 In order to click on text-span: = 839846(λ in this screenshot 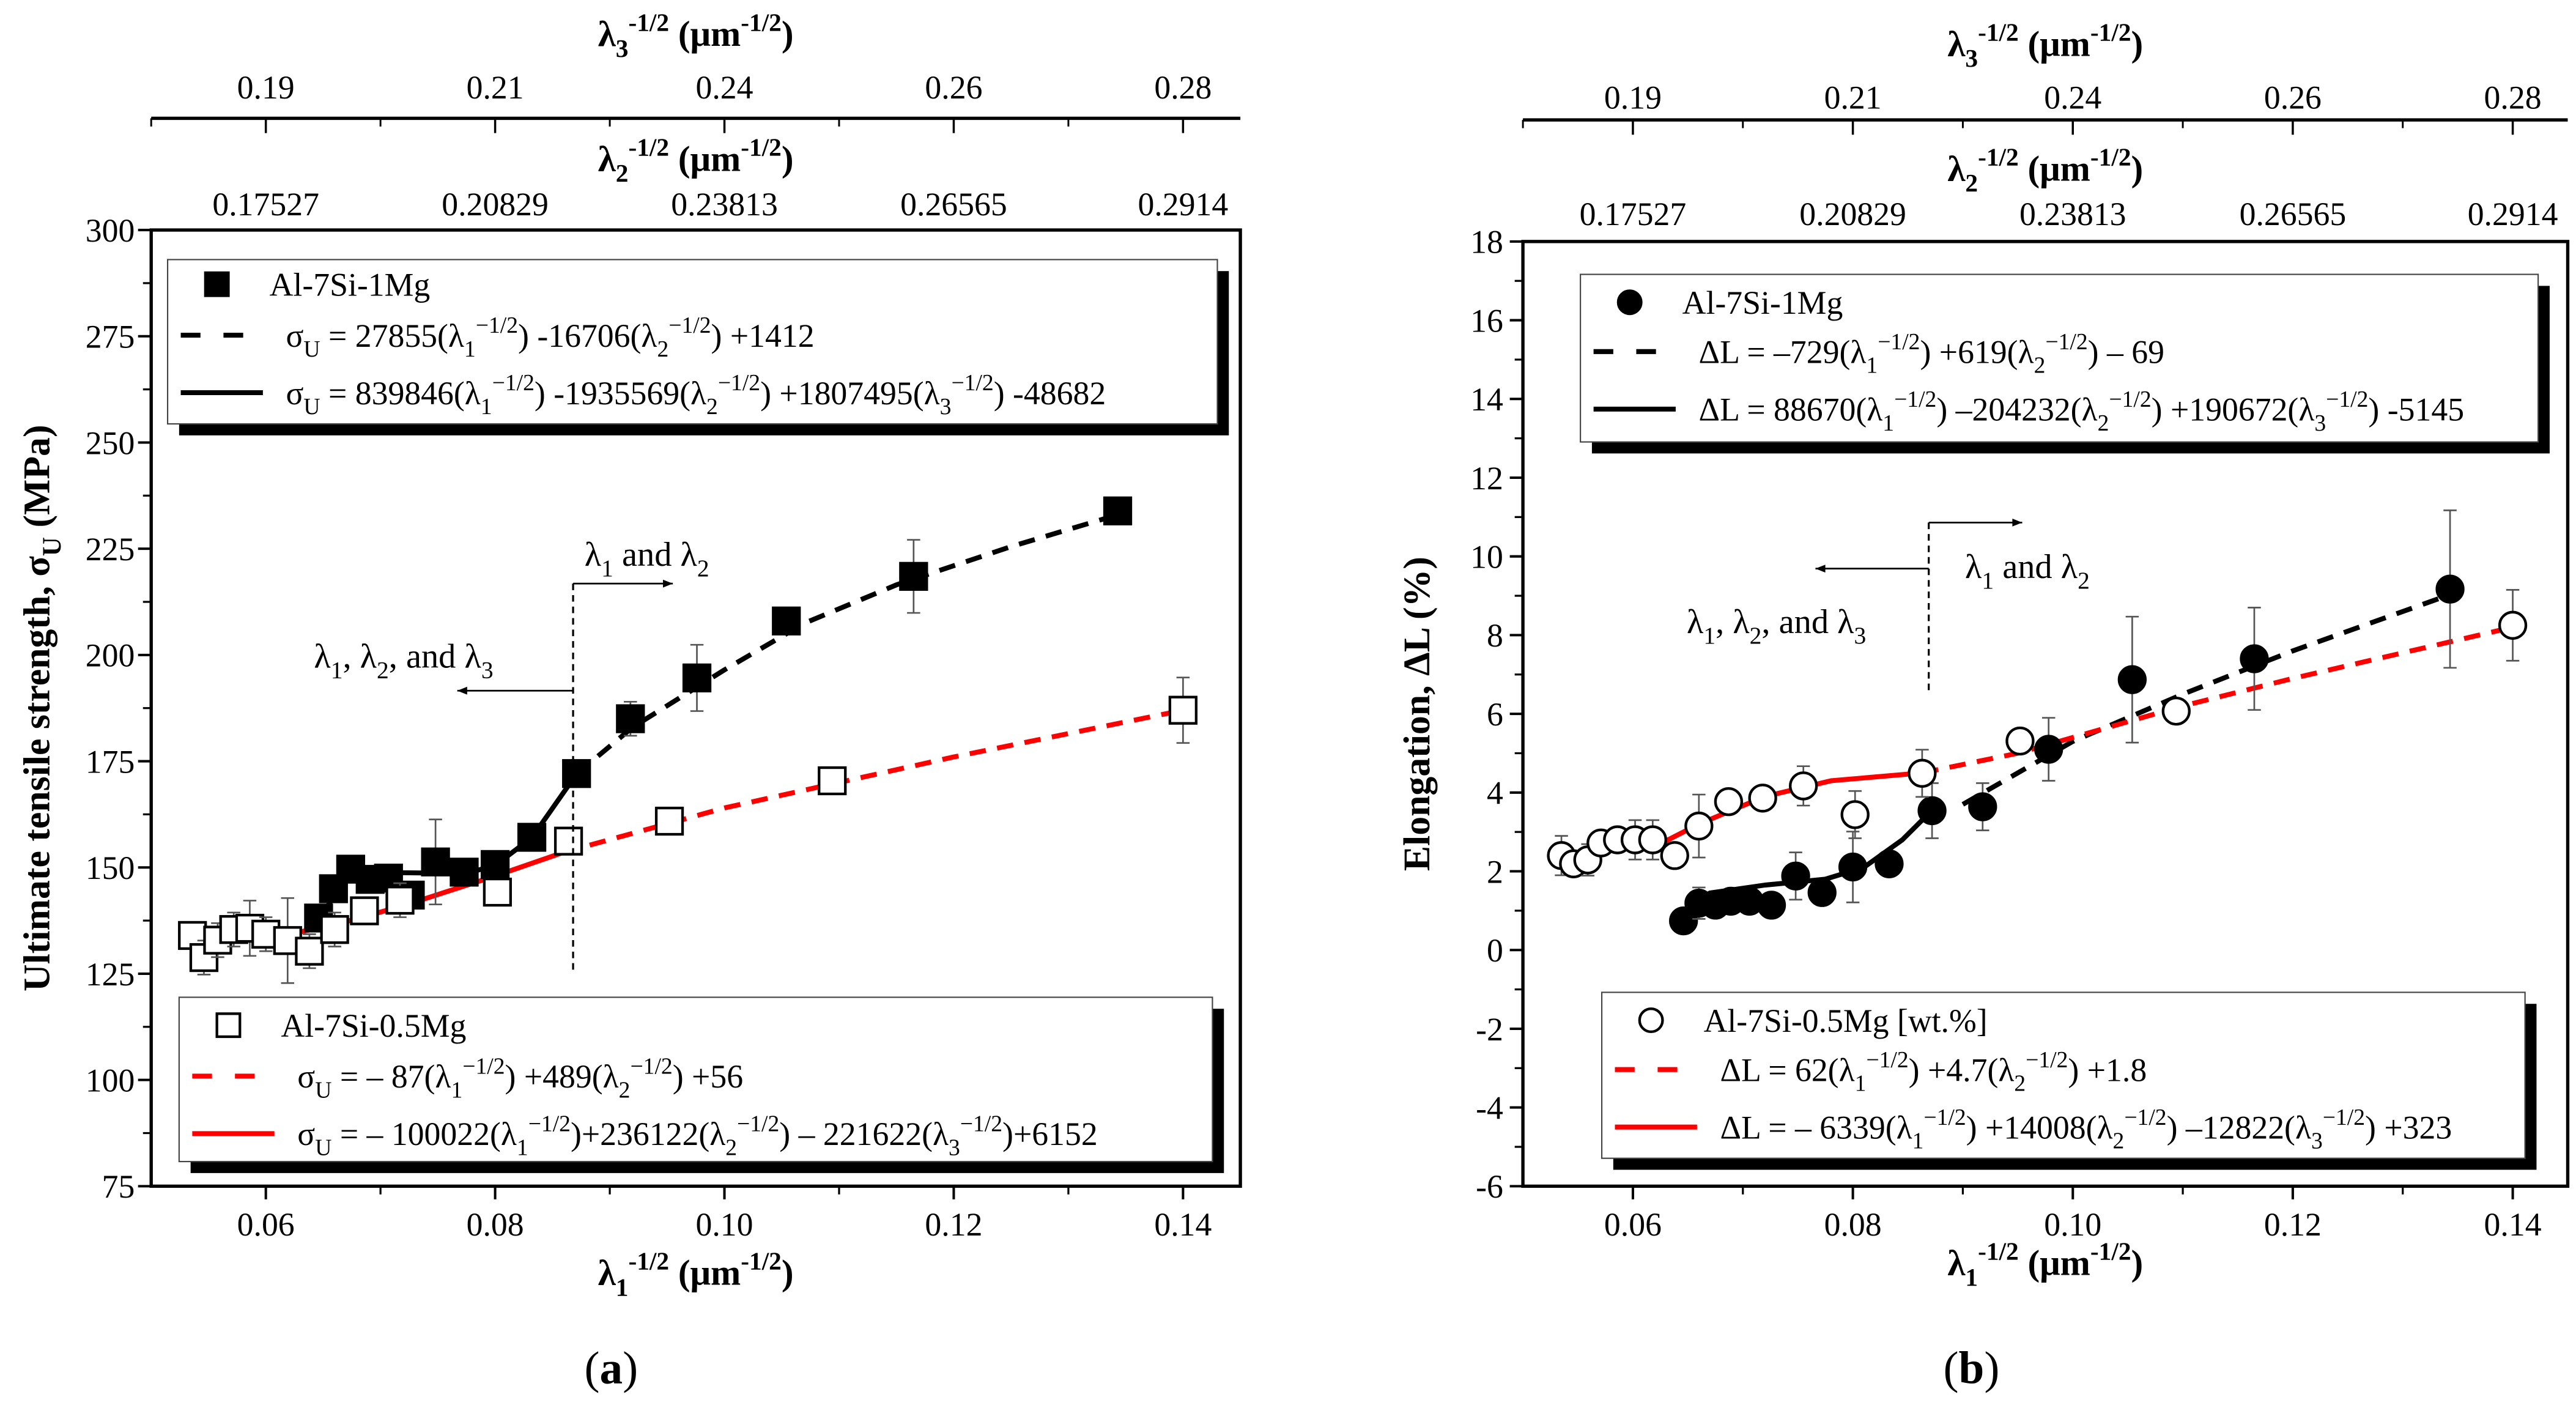, I will do `click(400, 394)`.